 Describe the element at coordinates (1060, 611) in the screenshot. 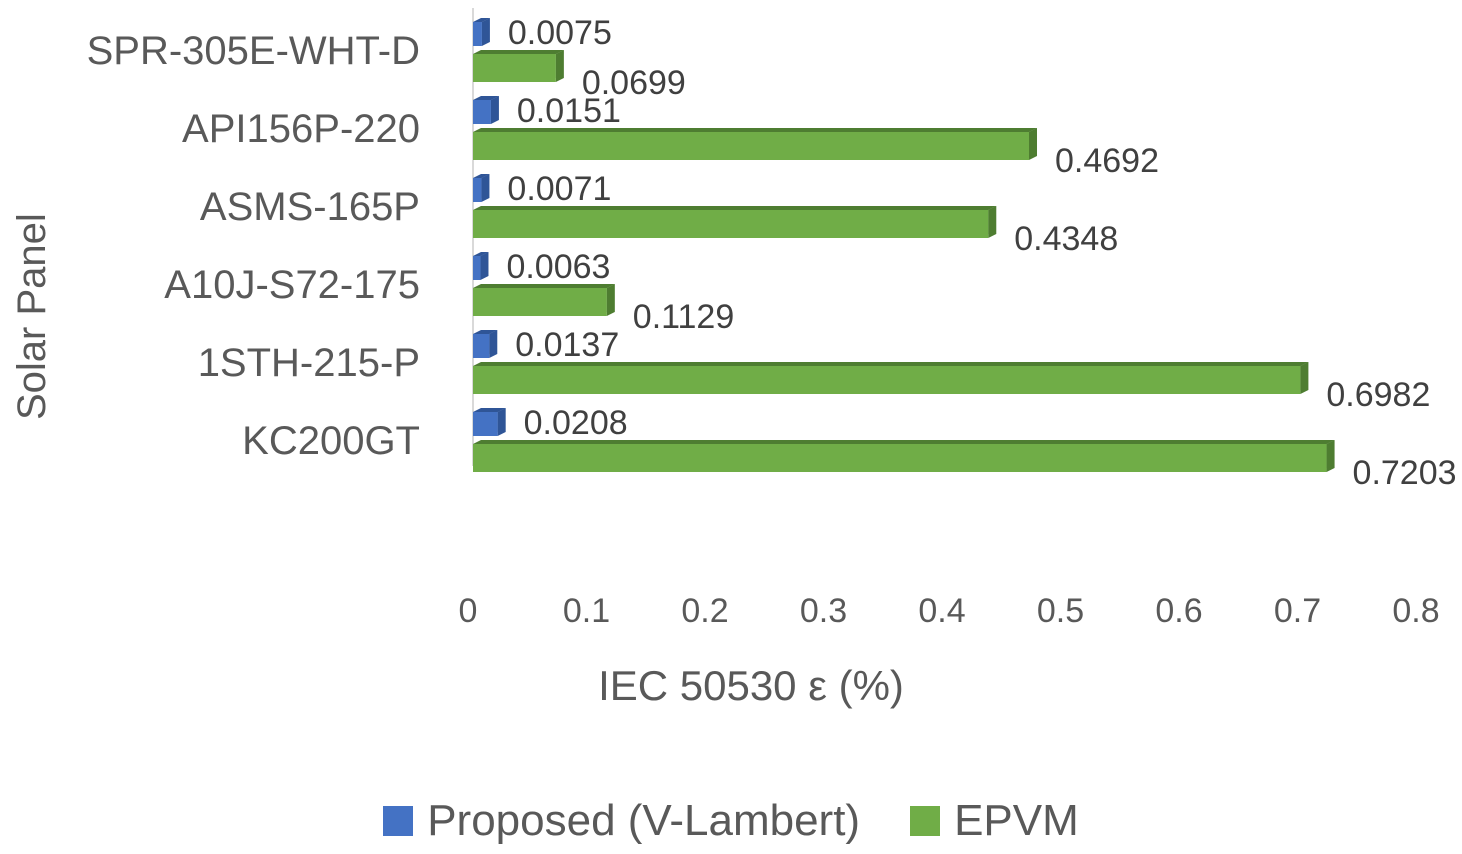

I see `x-tick-label: 0.5` at that location.